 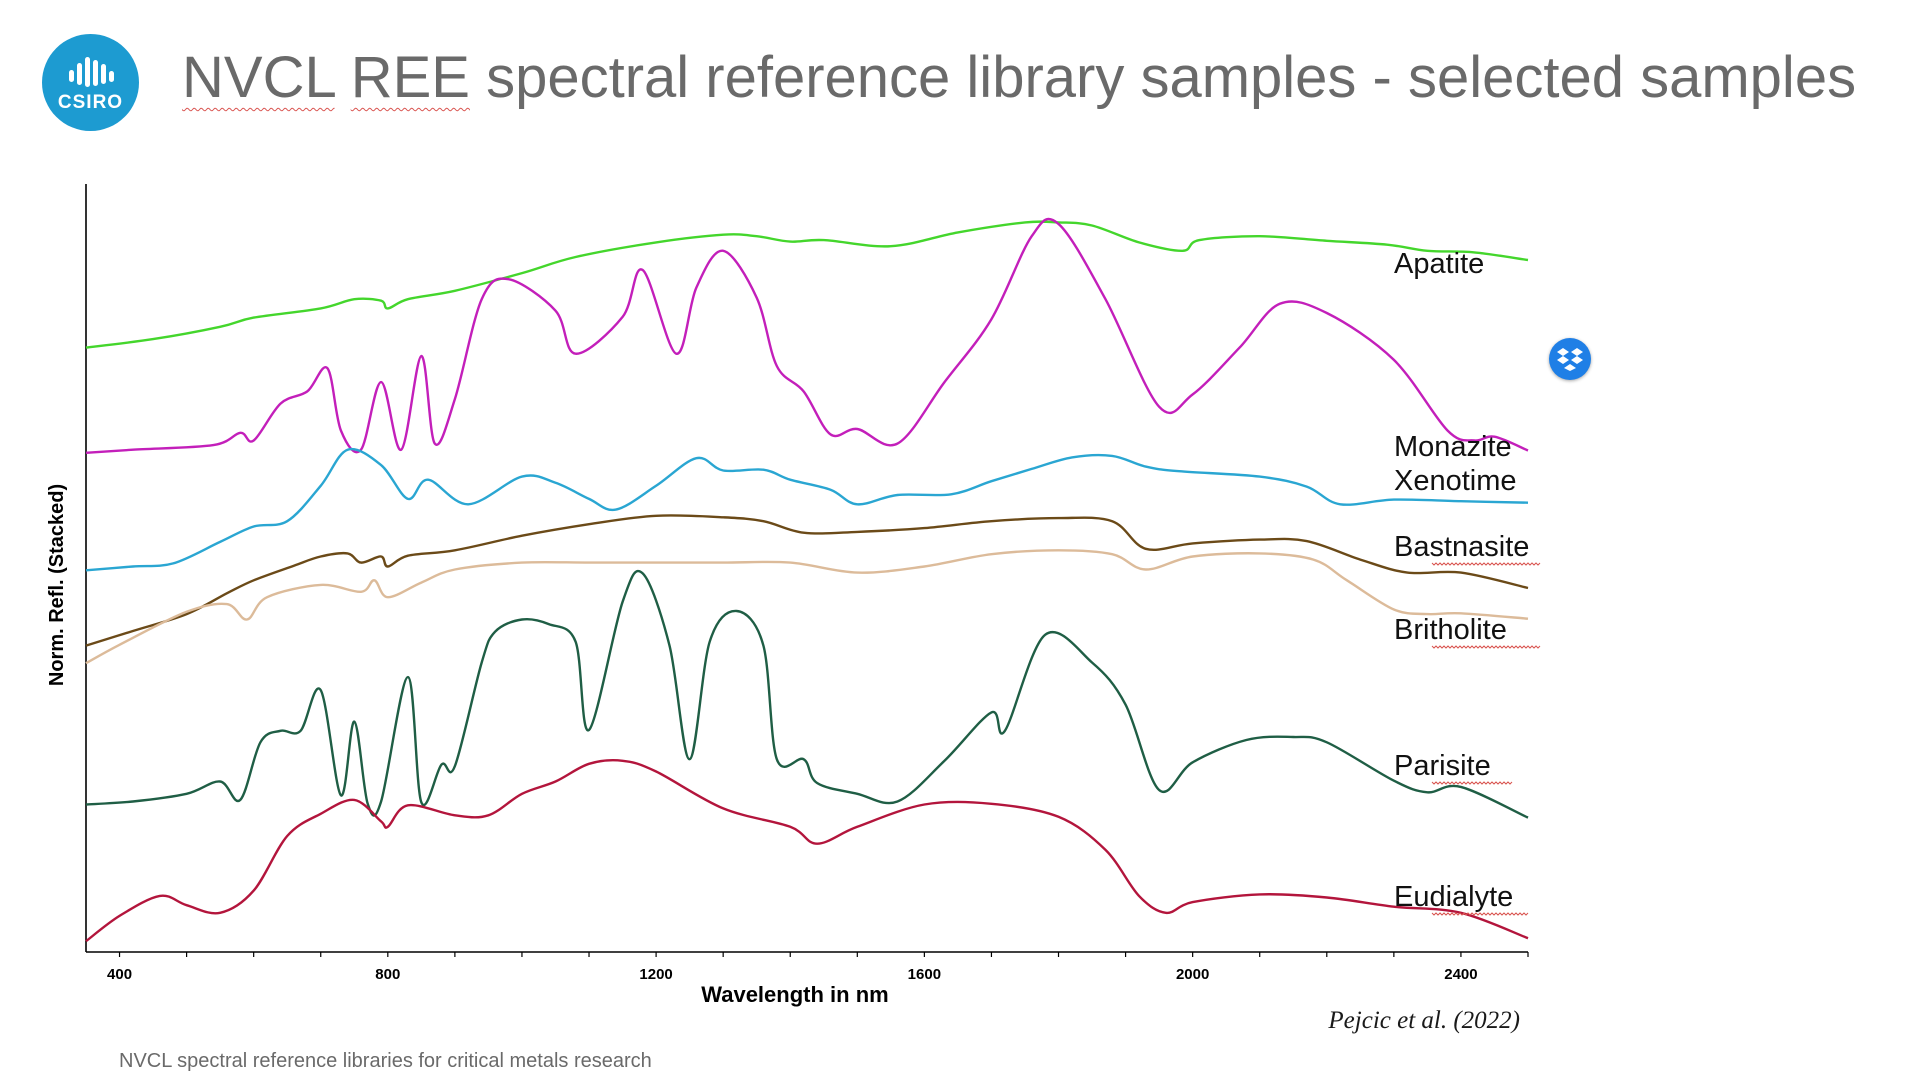 I want to click on series-label-parisite: Parisite, so click(x=1442, y=766).